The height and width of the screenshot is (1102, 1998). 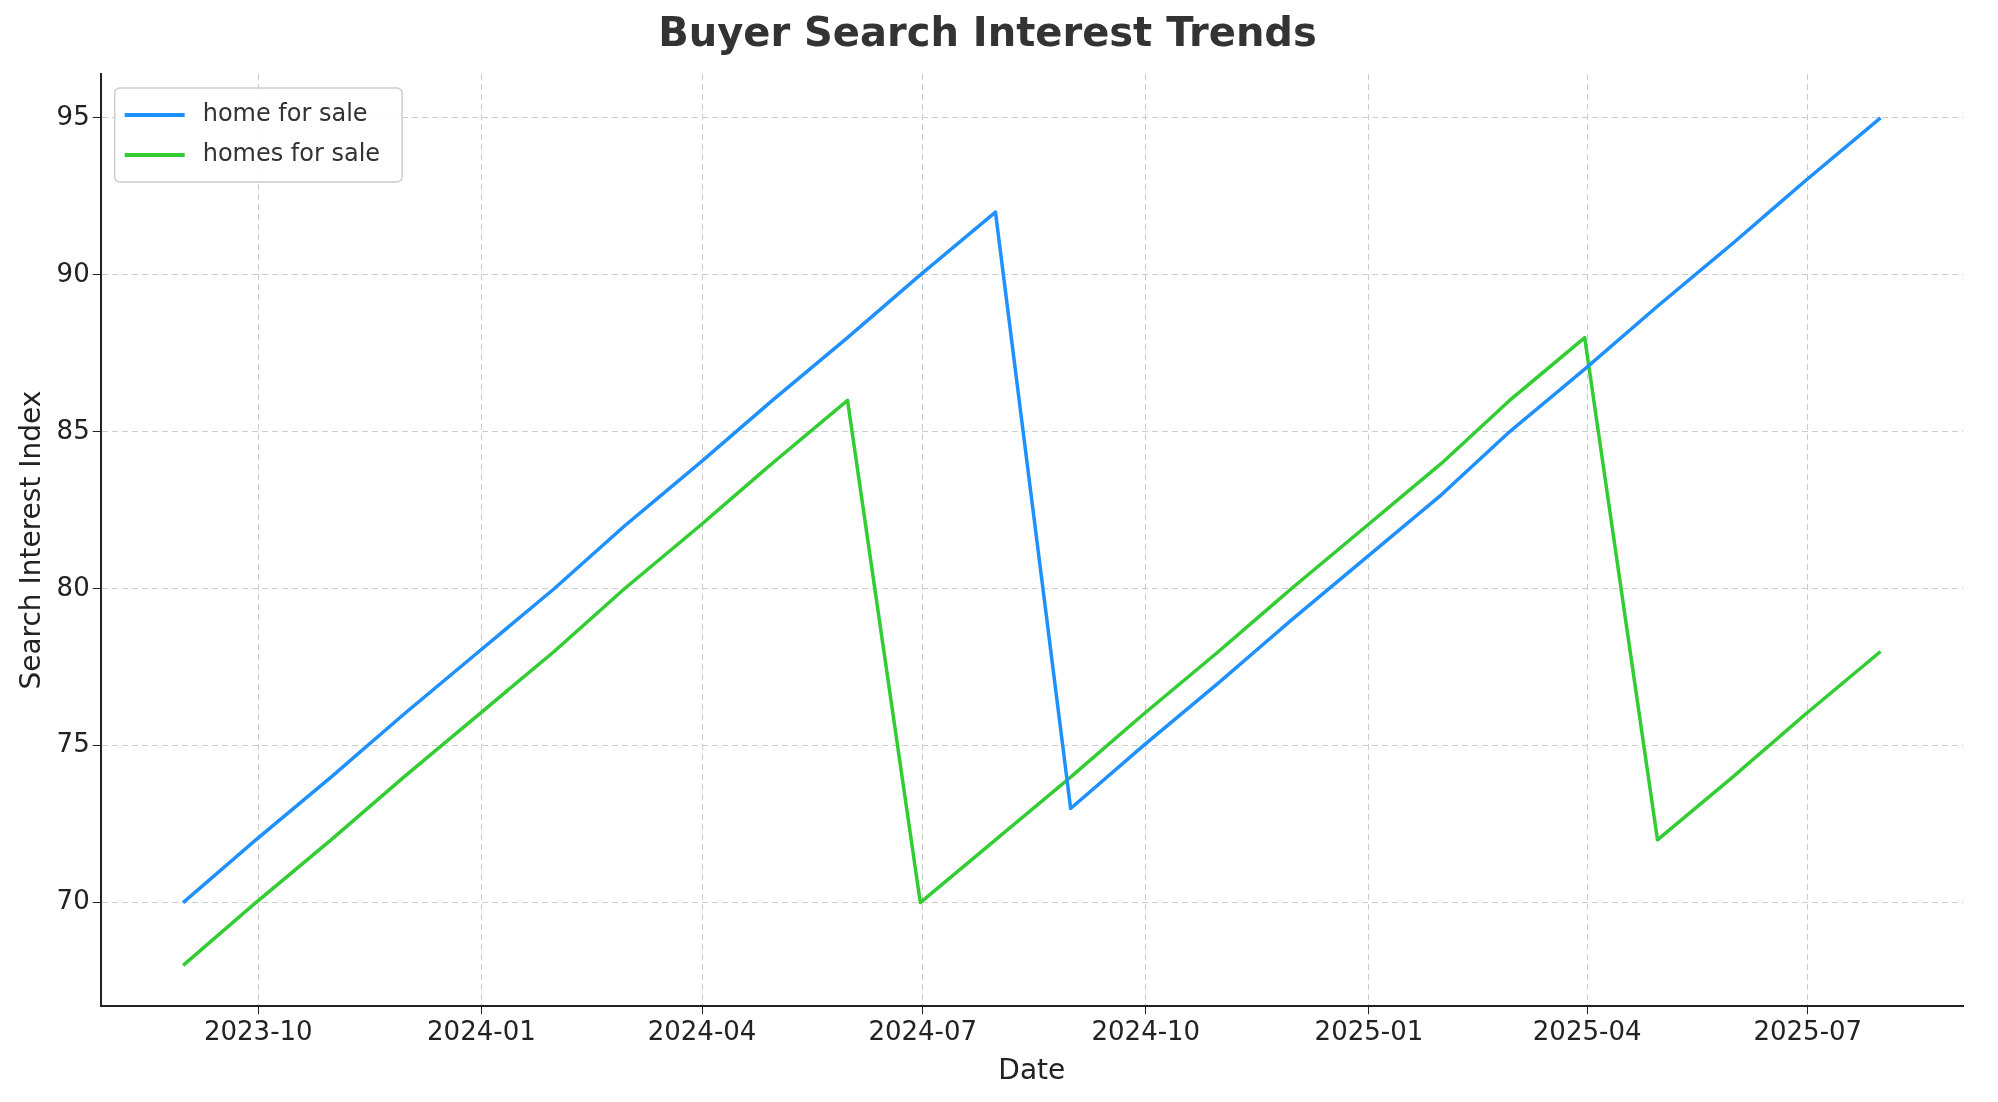 What do you see at coordinates (923, 1030) in the screenshot?
I see `x-tick-label: 2024-07` at bounding box center [923, 1030].